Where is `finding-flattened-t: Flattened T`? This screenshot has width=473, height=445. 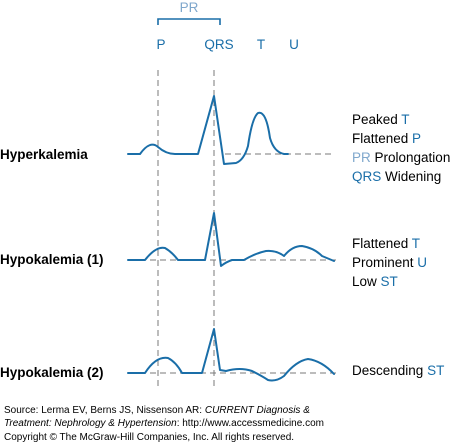
finding-flattened-t: Flattened T is located at coordinates (386, 243).